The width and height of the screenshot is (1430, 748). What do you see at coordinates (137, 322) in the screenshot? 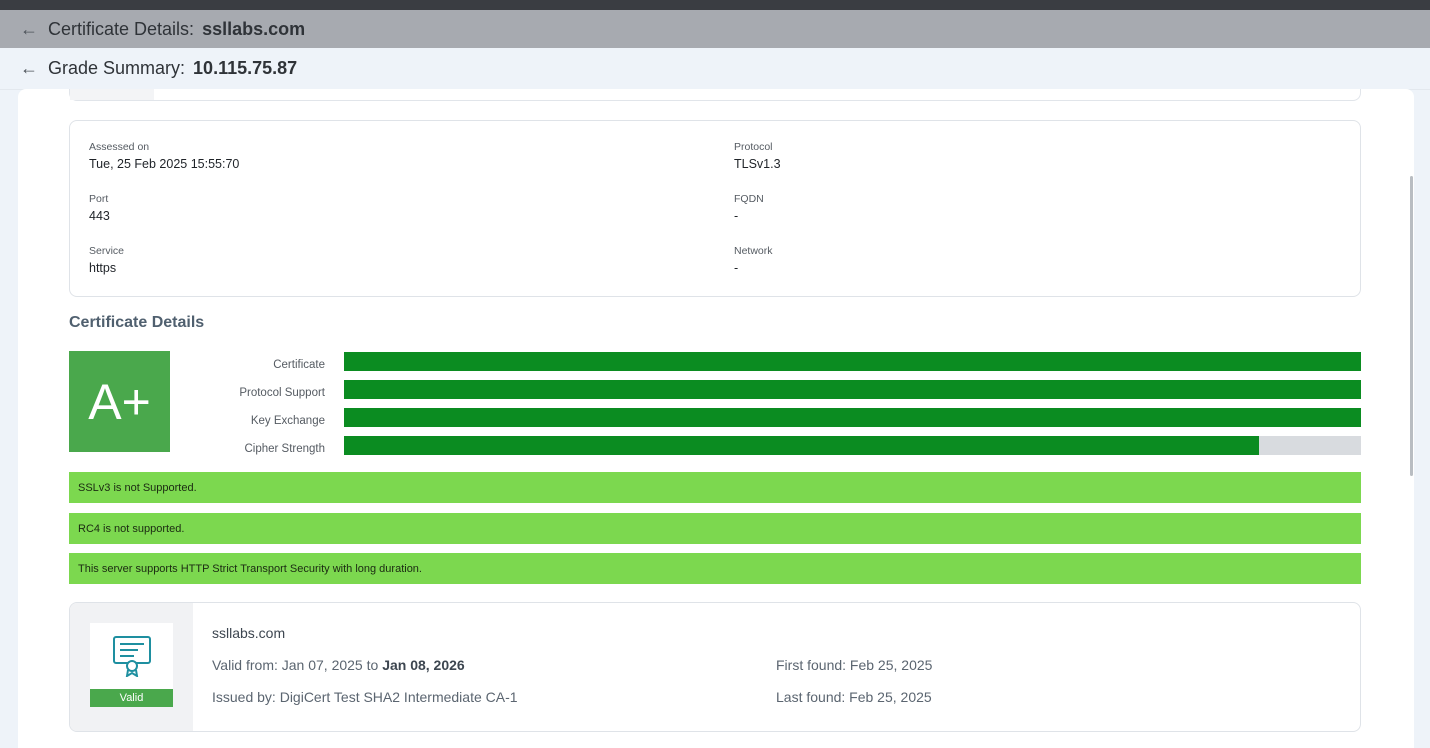
I see `certificate-details-title: Certificate Details` at bounding box center [137, 322].